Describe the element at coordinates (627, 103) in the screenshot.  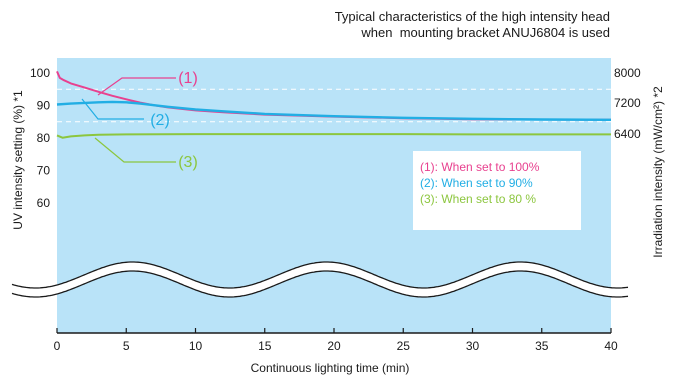
I see `y2-tick-label-1: 7200` at that location.